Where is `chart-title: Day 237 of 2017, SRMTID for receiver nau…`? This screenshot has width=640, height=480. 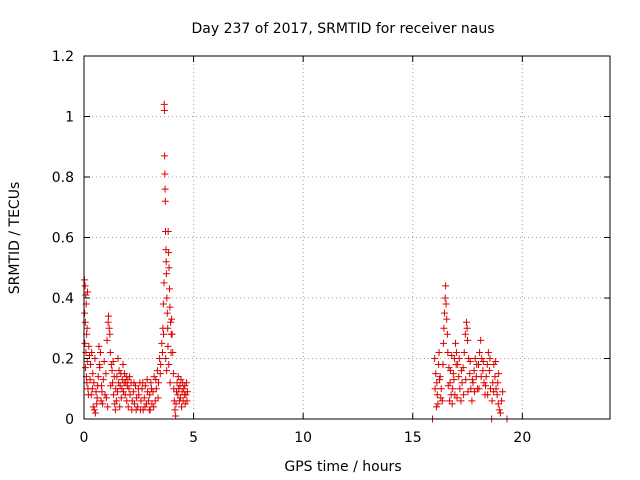 chart-title: Day 237 of 2017, SRMTID for receiver nau… is located at coordinates (342, 29).